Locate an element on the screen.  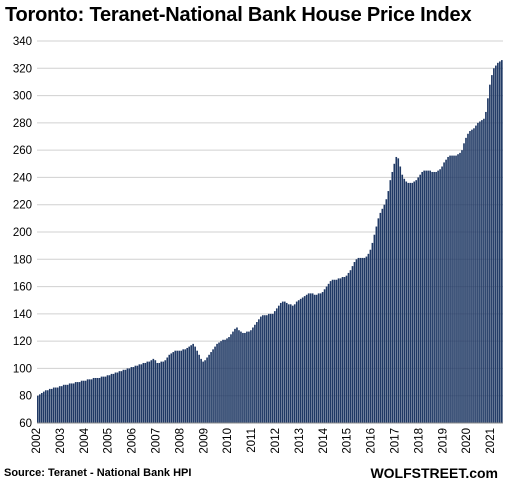
y-tick-label: 220 is located at coordinates (22, 206).